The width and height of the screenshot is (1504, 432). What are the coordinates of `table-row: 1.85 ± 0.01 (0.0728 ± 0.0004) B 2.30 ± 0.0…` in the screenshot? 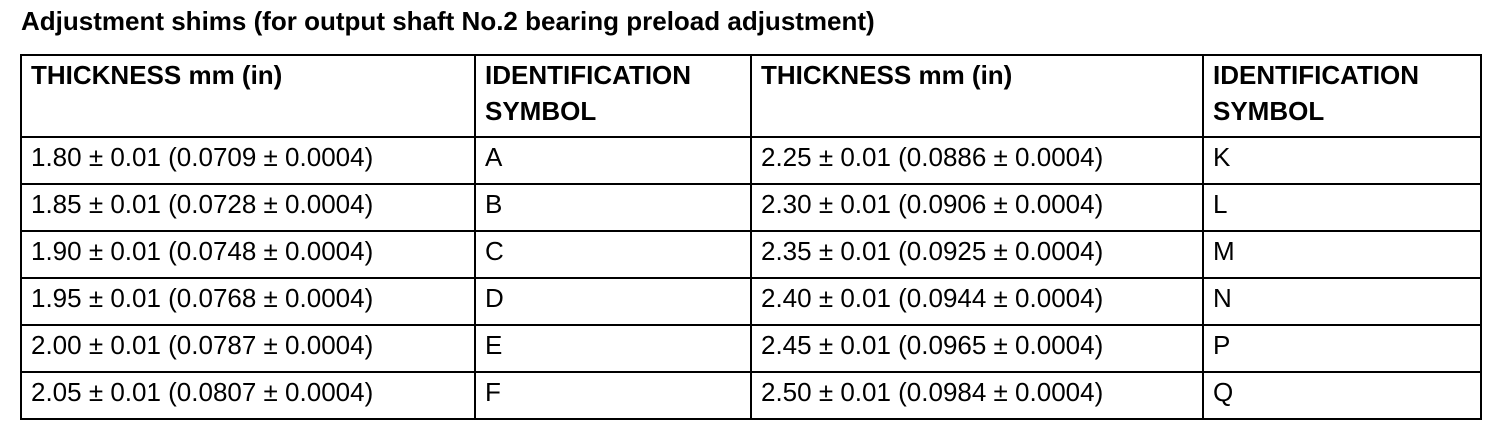 It's located at (751, 207).